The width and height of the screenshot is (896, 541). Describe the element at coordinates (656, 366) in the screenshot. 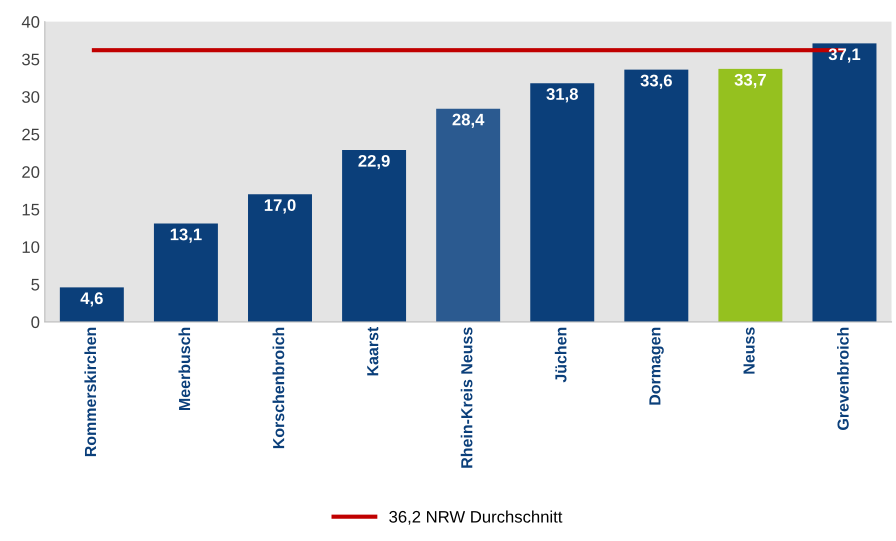

I see `x-tick-label: Dormagen` at that location.